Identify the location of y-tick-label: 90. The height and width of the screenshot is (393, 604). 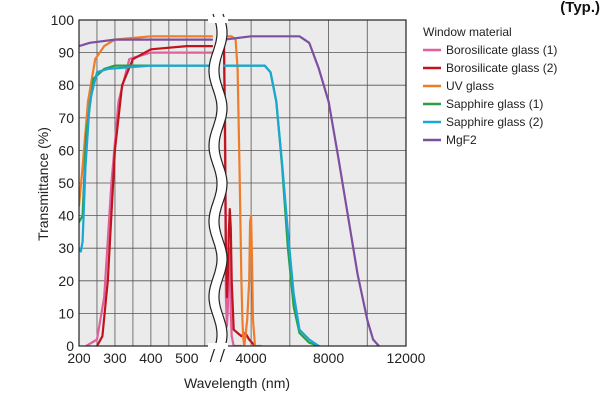
(66, 53).